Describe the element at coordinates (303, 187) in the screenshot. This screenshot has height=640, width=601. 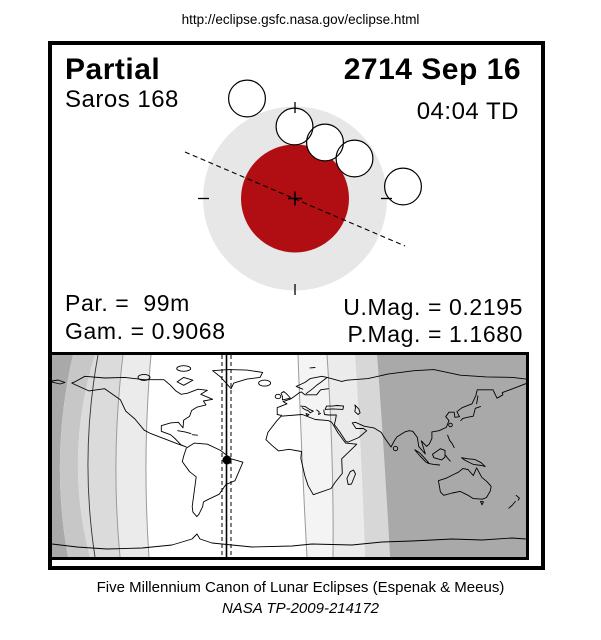
I see `eclipse-shadow-diagram` at that location.